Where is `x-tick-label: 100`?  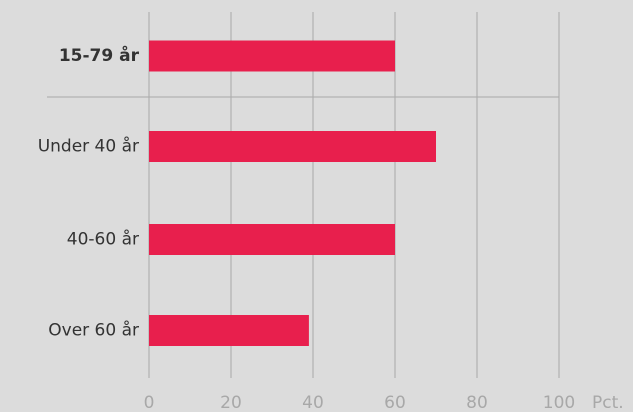 x-tick-label: 100 is located at coordinates (559, 402).